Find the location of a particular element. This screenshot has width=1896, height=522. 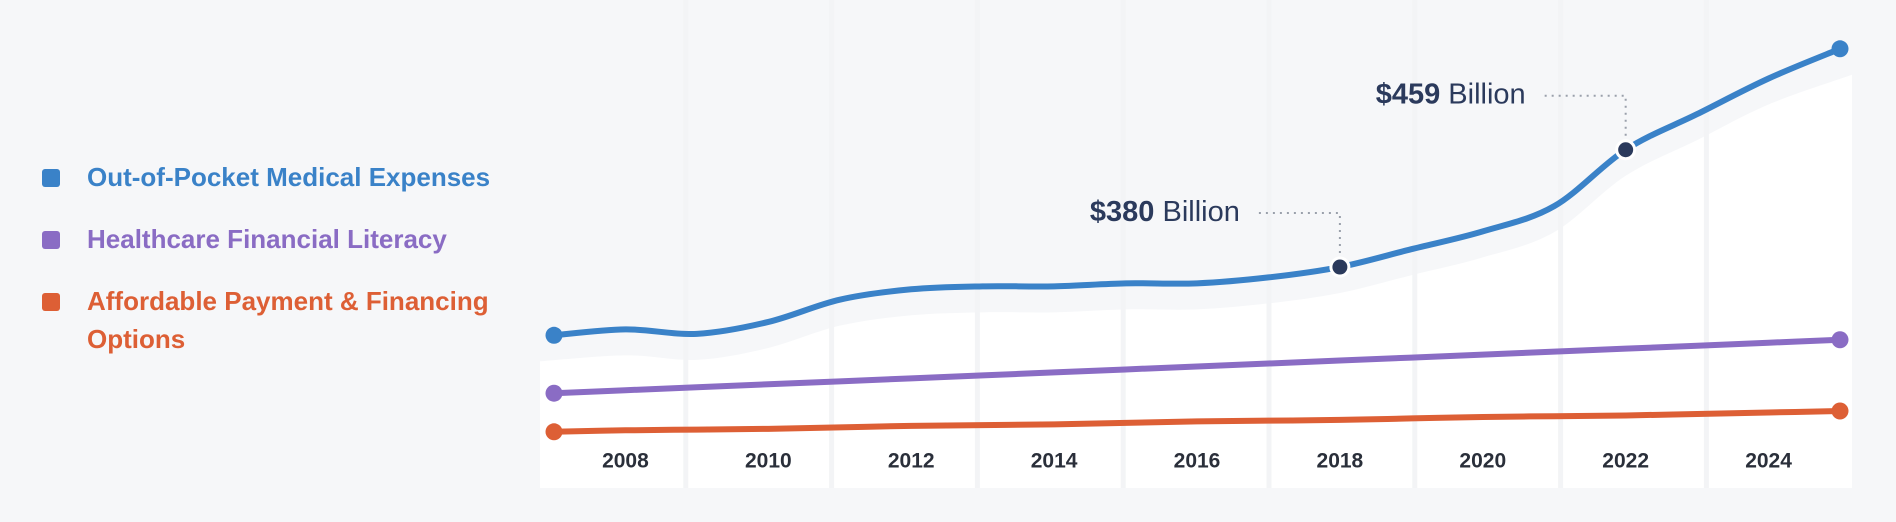

x-tick-label: 2024 is located at coordinates (1768, 461).